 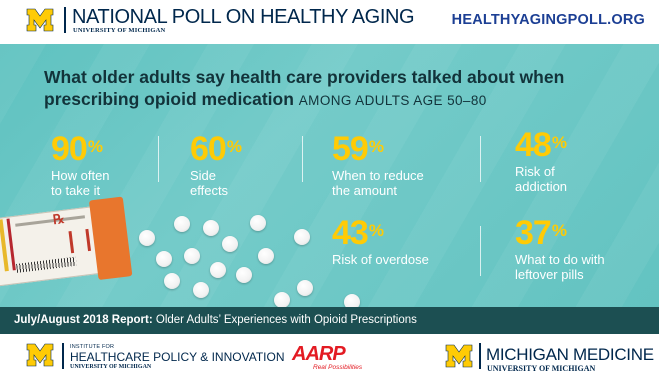 I want to click on stat-label-line: addiction, so click(x=541, y=186).